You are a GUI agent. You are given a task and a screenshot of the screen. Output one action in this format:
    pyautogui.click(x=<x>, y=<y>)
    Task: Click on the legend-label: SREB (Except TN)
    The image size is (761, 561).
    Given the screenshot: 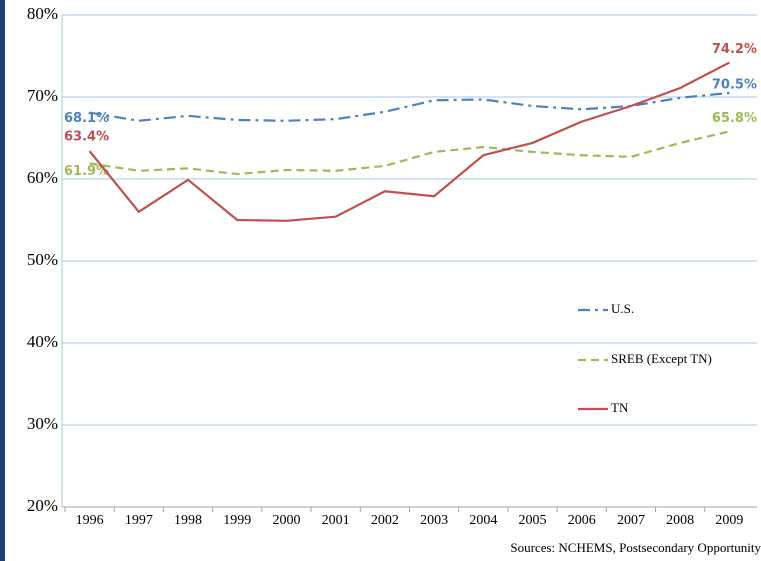 What is the action you would take?
    pyautogui.click(x=661, y=358)
    